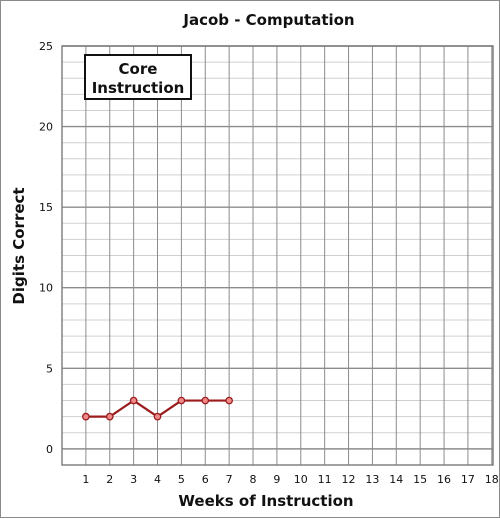  Describe the element at coordinates (444, 479) in the screenshot. I see `x-tick-label: 16` at that location.